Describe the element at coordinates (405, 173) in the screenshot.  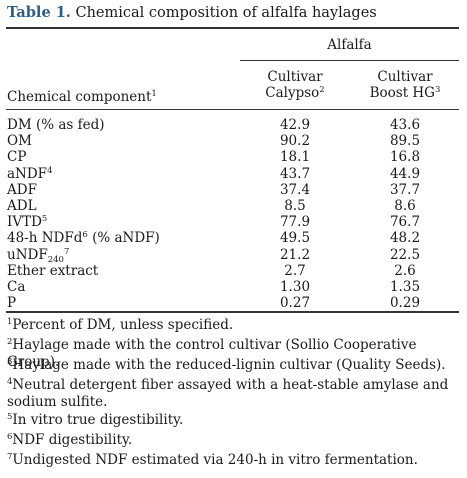
I see `boost-hg-value: 44.9` at that location.